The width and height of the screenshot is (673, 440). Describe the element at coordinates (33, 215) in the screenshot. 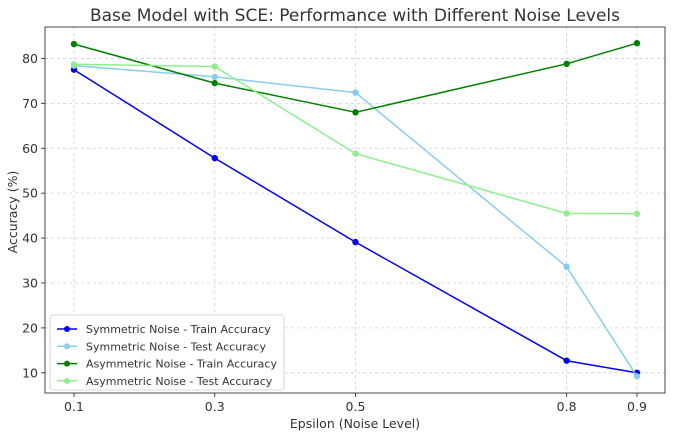

I see `y-axis: 10 20 30 40 50 60 70 80` at that location.